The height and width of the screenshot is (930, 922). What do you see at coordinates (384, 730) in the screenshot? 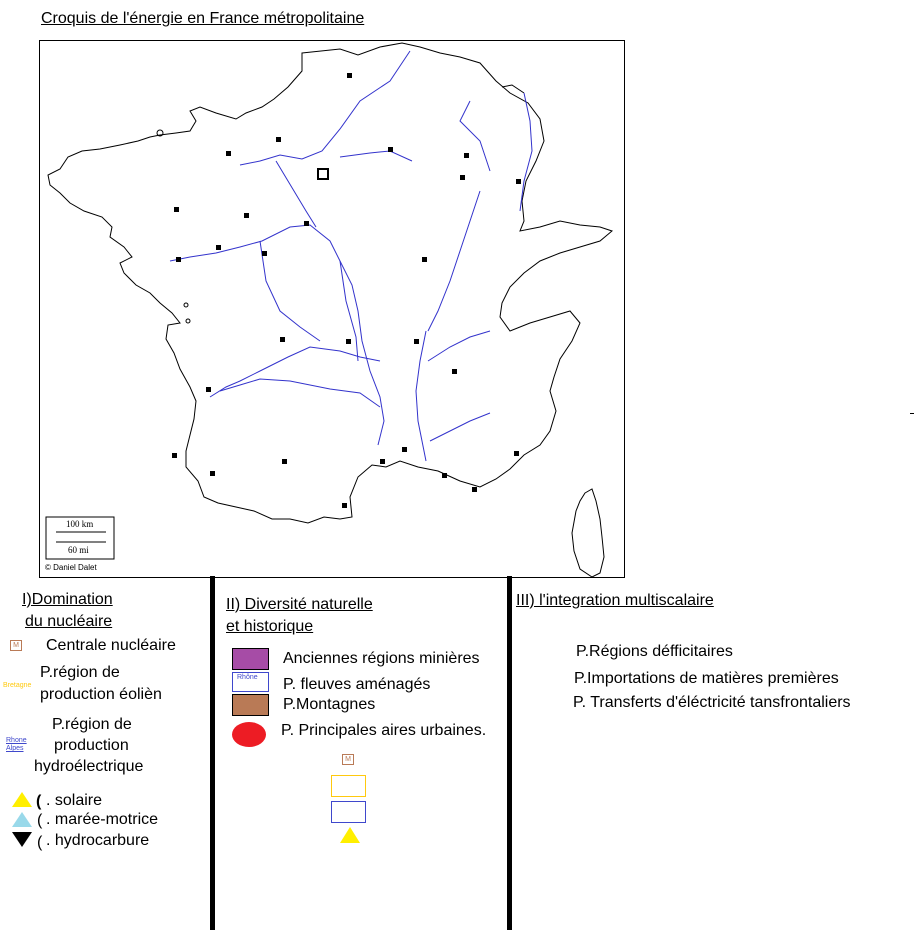
I see `legend-urban-label: P. Principales aires urbaines.` at bounding box center [384, 730].